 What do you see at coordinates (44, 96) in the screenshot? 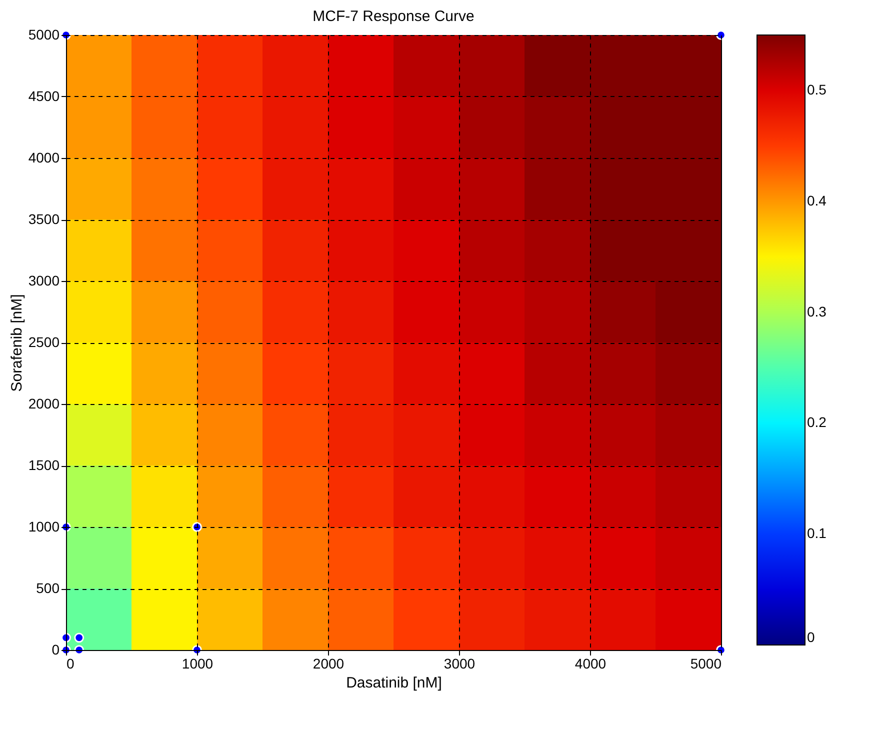
I see `y-tick-label: 4500` at bounding box center [44, 96].